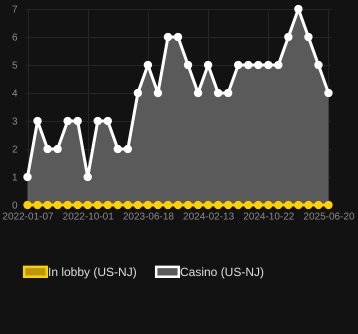 This screenshot has width=358, height=334. I want to click on x-tick-label: 2025-06-20, so click(329, 217).